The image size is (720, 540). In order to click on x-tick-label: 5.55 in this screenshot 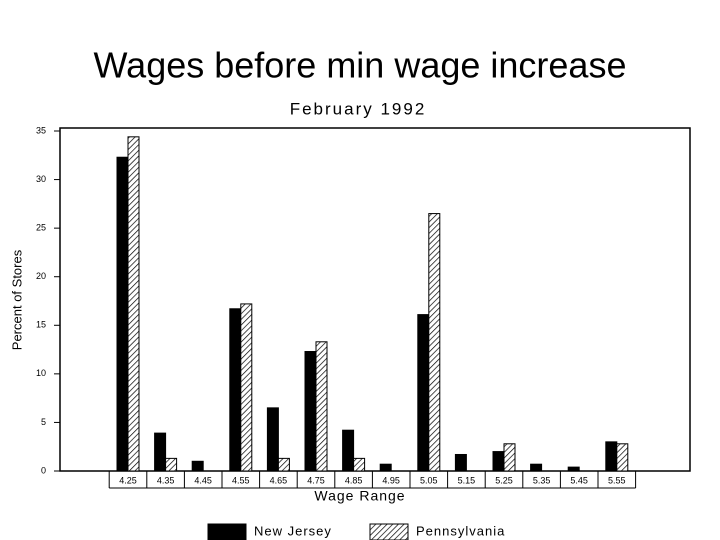, I will do `click(617, 480)`.